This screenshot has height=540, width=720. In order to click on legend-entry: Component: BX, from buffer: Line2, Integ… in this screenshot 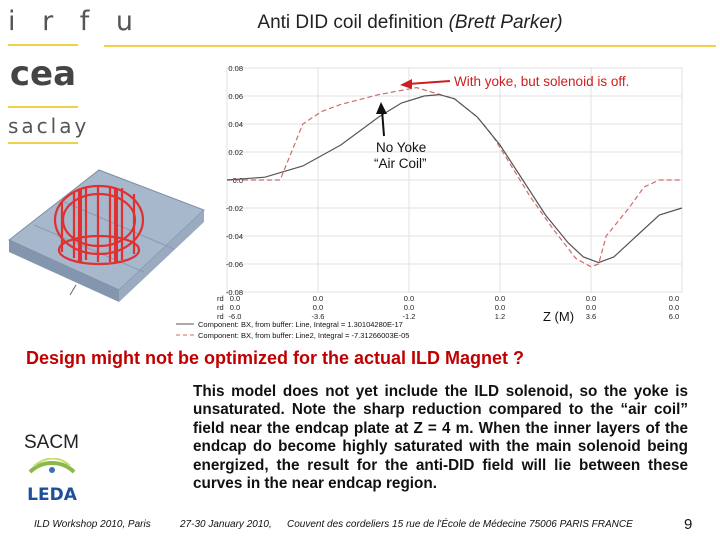, I will do `click(303, 335)`.